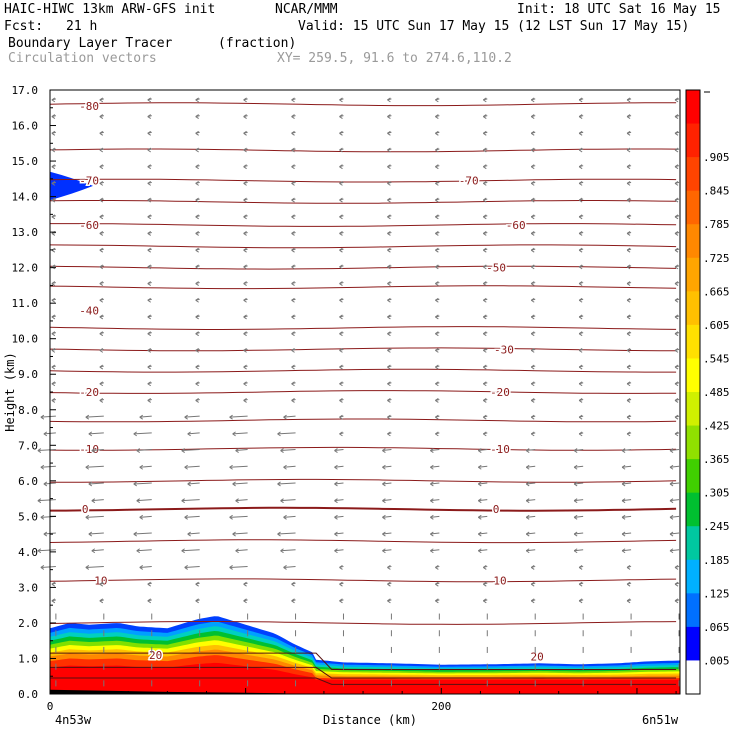 The width and height of the screenshot is (740, 740). What do you see at coordinates (25, 90) in the screenshot?
I see `y-tick-label: 17.0` at bounding box center [25, 90].